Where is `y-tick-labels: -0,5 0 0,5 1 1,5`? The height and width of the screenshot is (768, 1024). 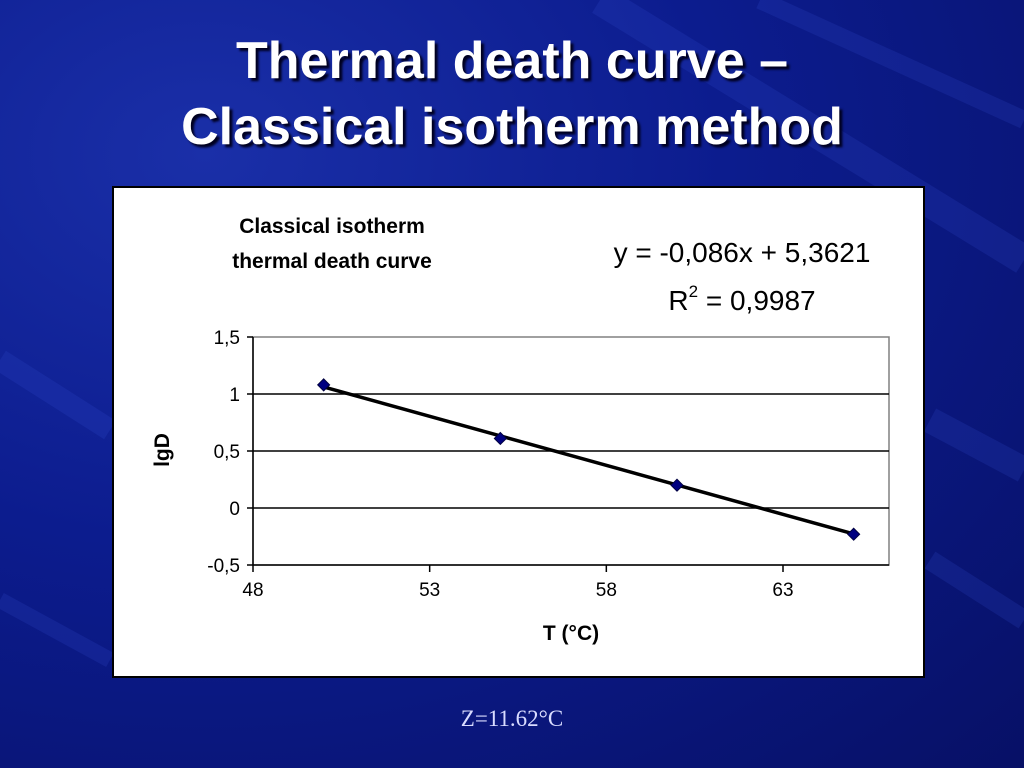
y-tick-labels: -0,5 0 0,5 1 1,5 is located at coordinates (223, 452).